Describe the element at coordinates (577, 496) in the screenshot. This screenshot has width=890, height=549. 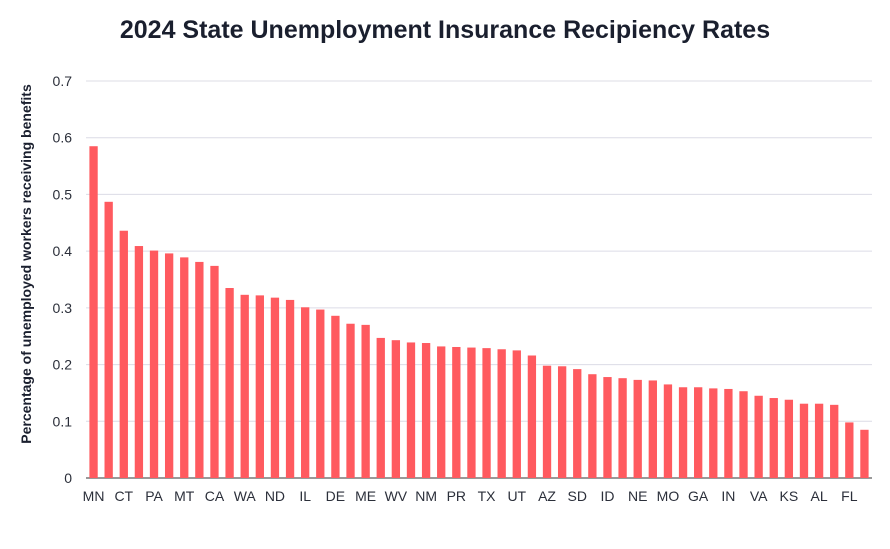
I see `x-tick-label: SD` at that location.